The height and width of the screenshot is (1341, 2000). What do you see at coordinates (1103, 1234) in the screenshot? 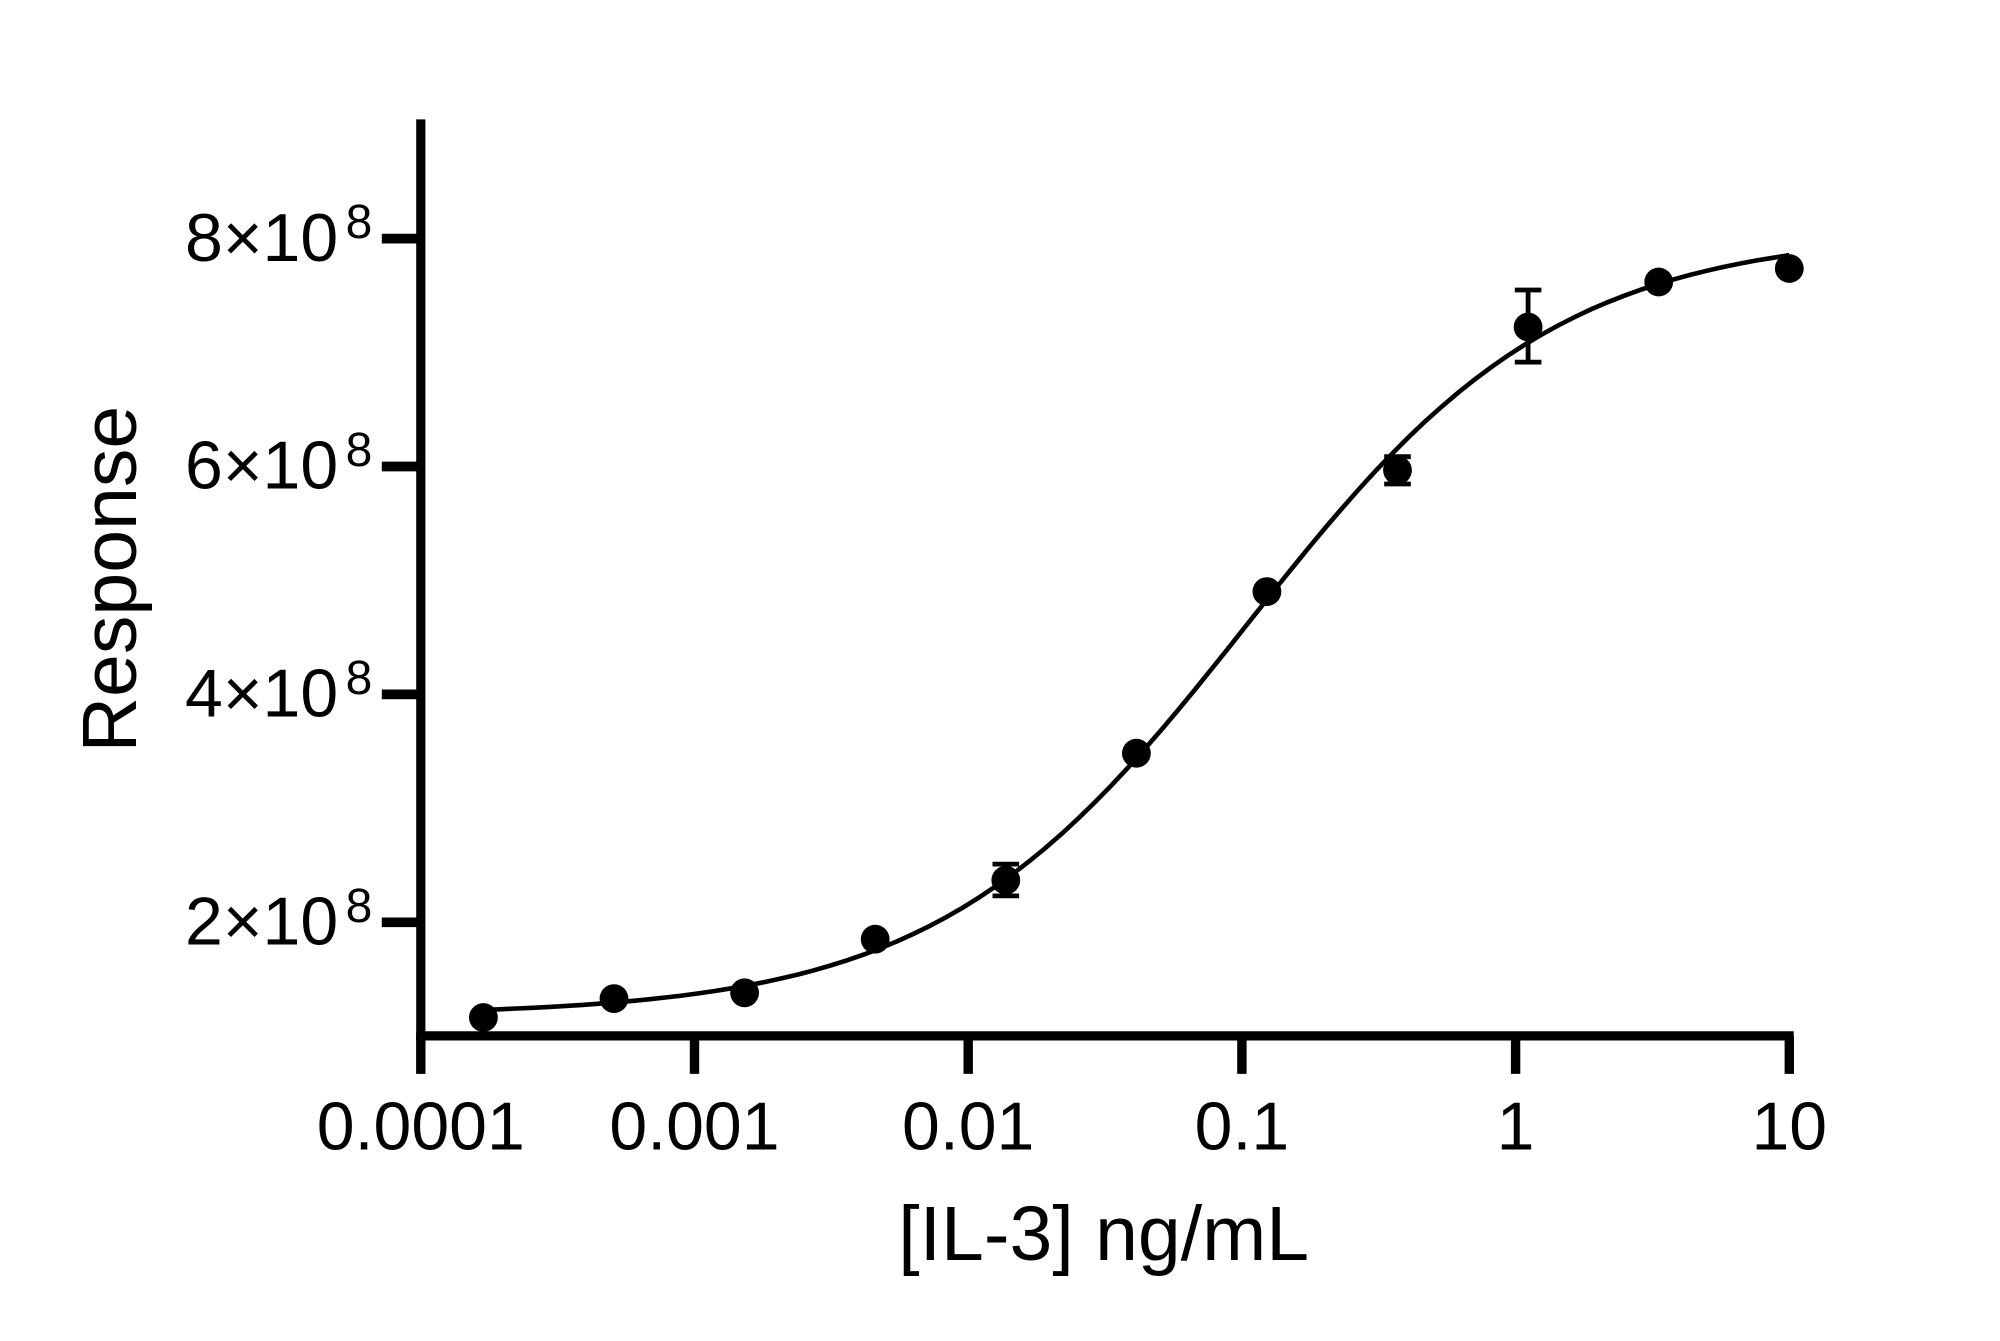
I see `svg-text: [IL-3] ng/mL` at bounding box center [1103, 1234].